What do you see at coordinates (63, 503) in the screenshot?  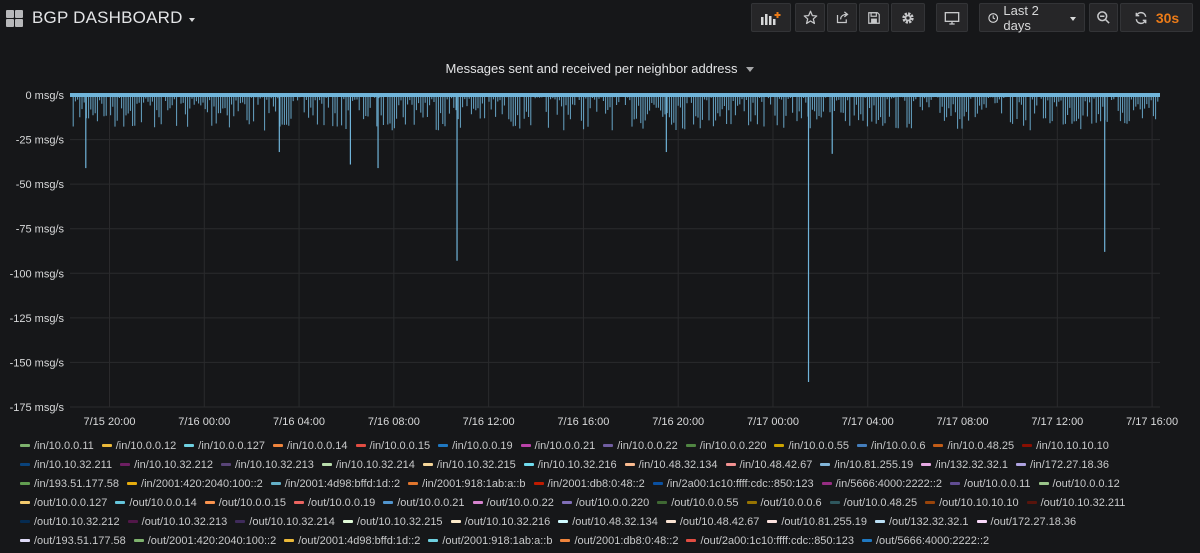 I see `legend-item: /out/10.0.0.127` at bounding box center [63, 503].